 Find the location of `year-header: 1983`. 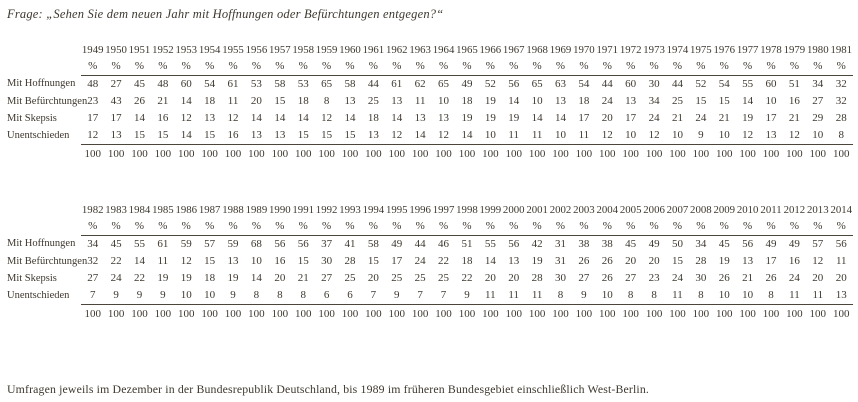

year-header: 1983 is located at coordinates (116, 209).